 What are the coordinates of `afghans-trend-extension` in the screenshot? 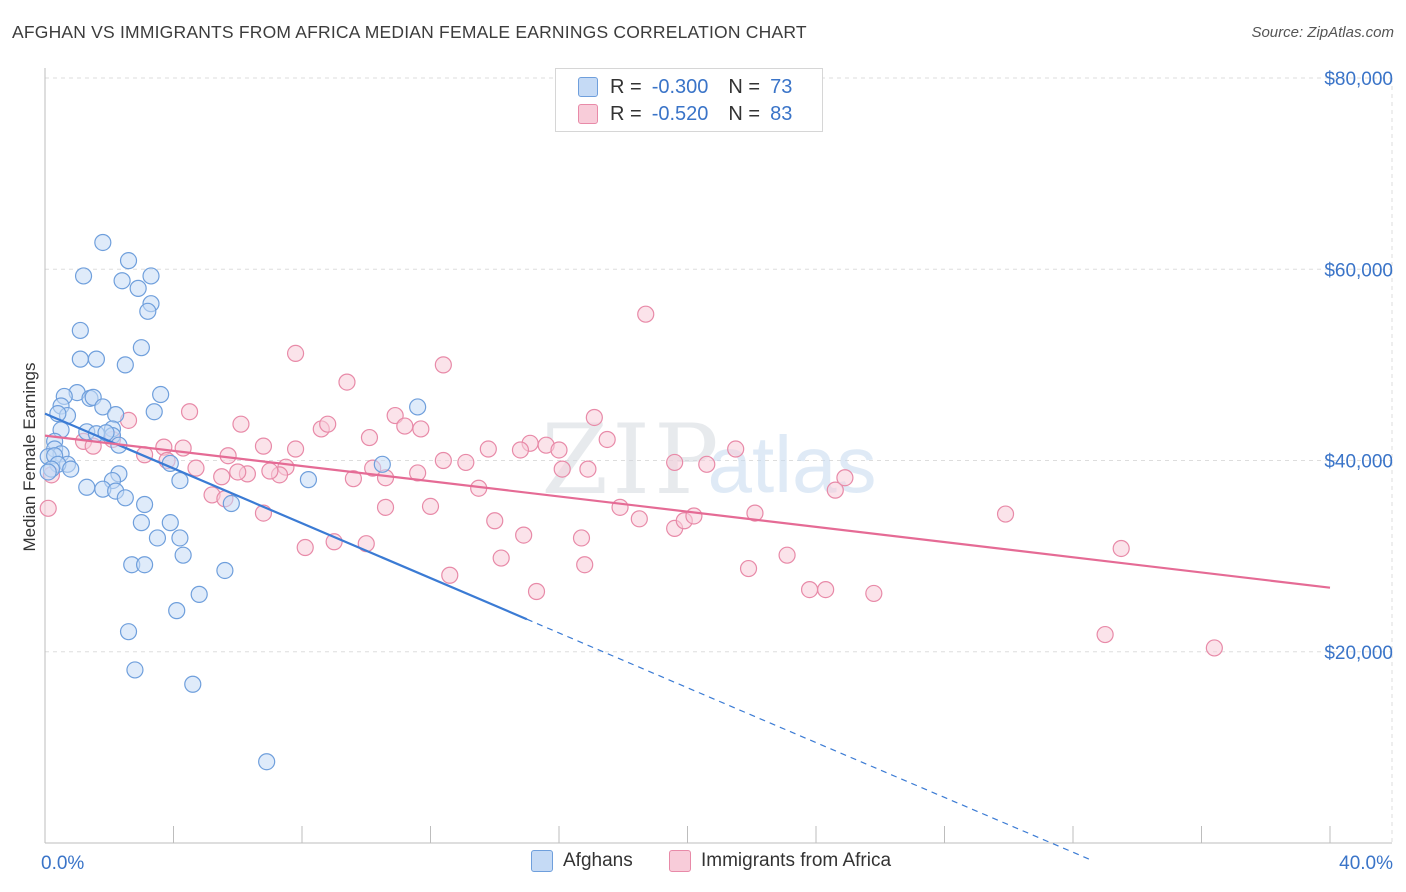 It's located at (808, 739).